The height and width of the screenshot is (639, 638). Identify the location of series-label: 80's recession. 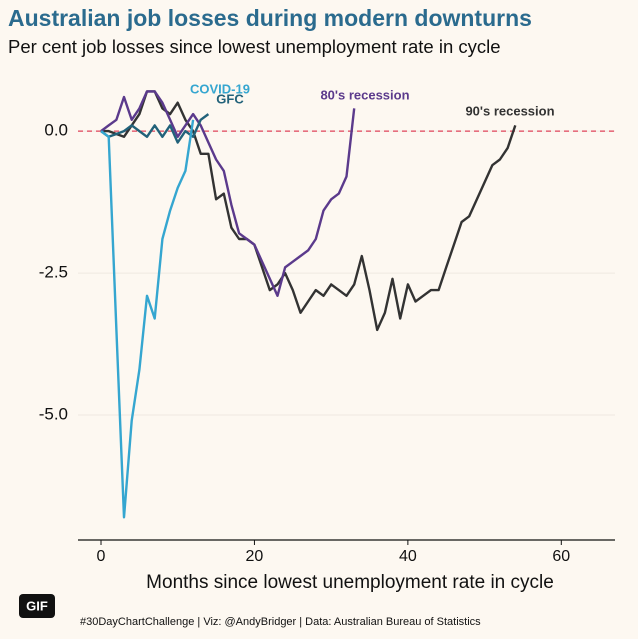
(364, 94).